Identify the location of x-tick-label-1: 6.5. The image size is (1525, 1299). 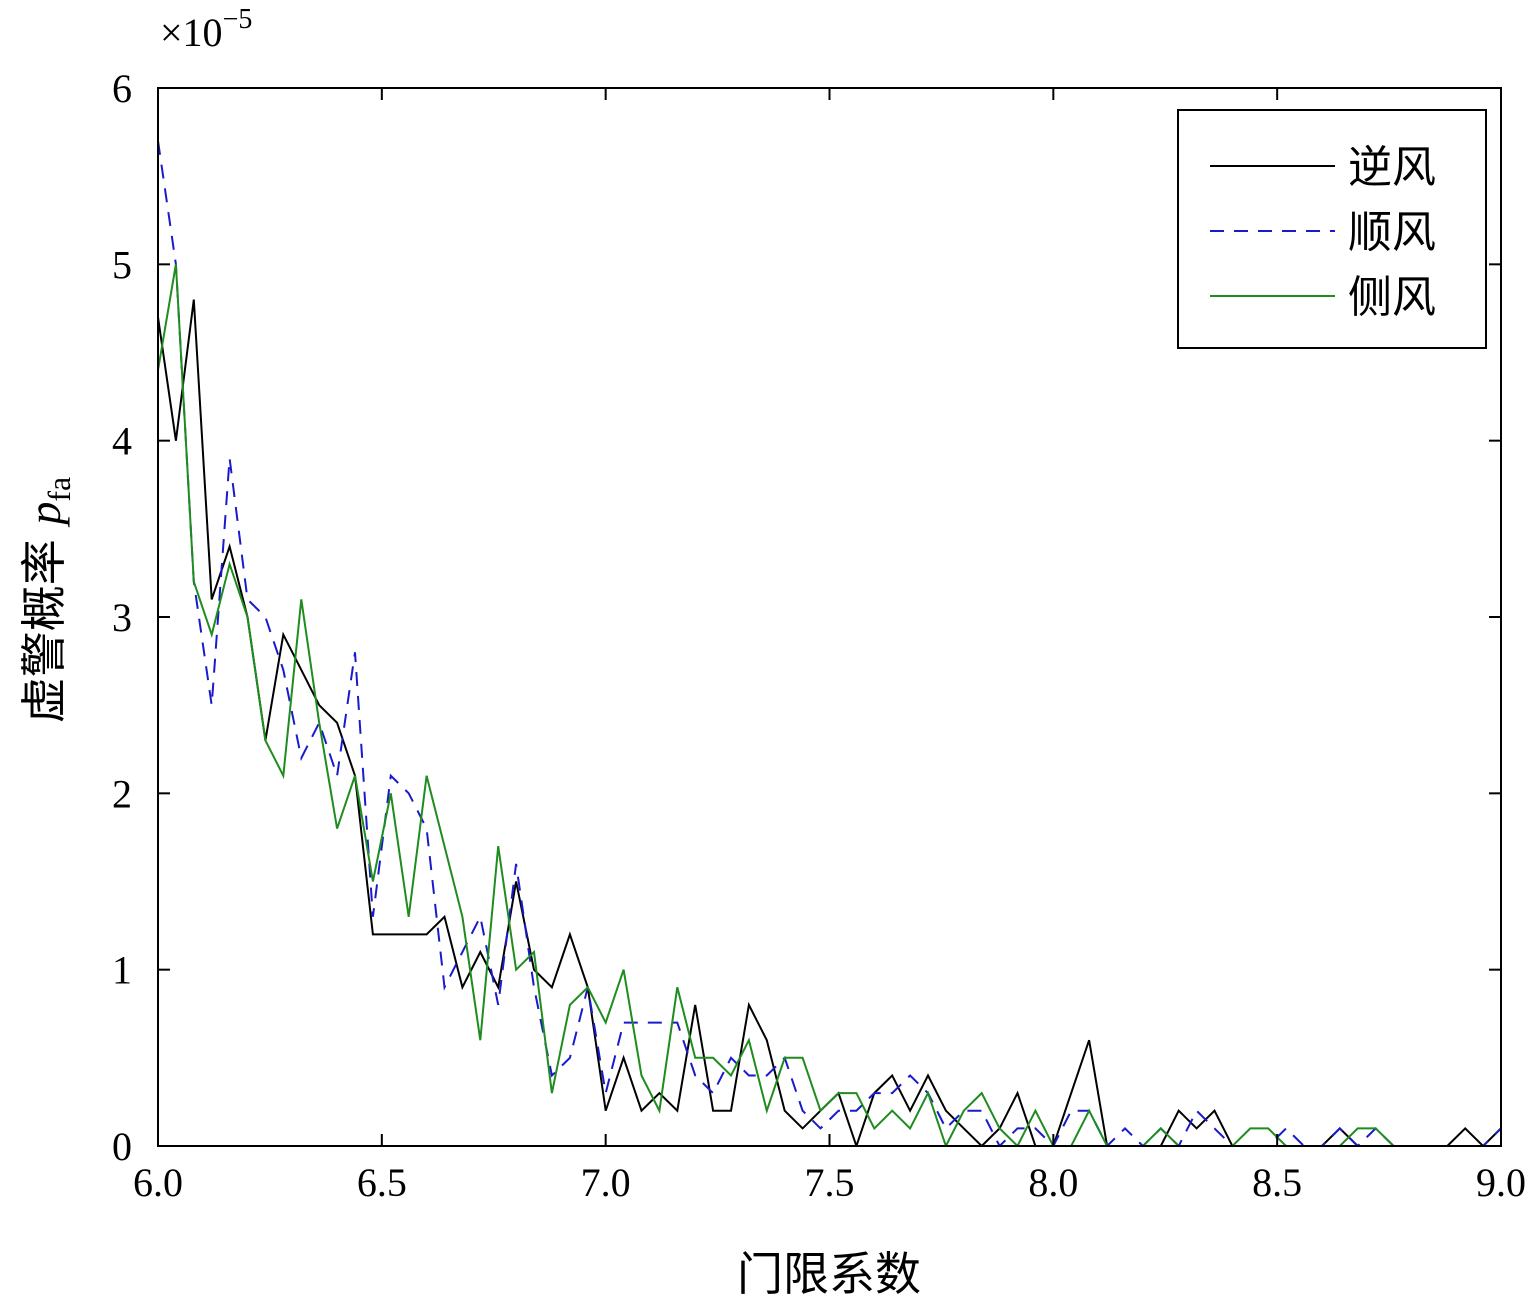
(382, 1182).